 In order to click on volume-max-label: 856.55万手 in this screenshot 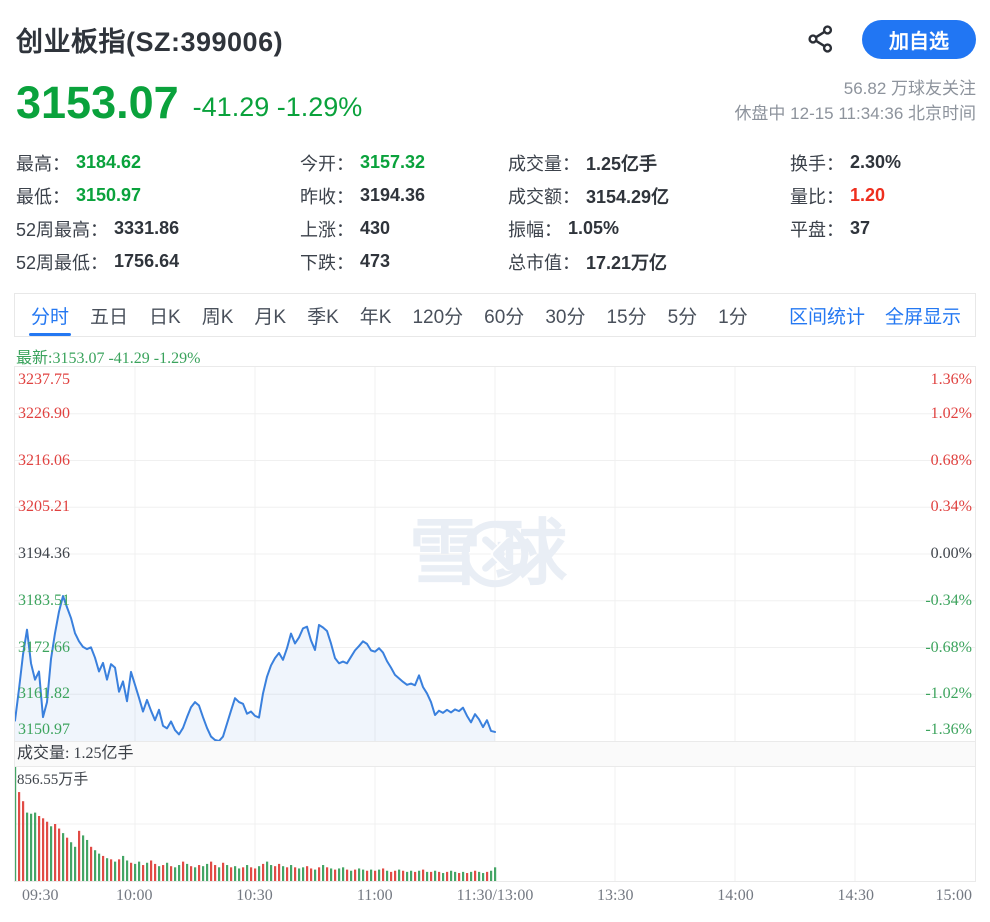, I will do `click(53, 780)`.